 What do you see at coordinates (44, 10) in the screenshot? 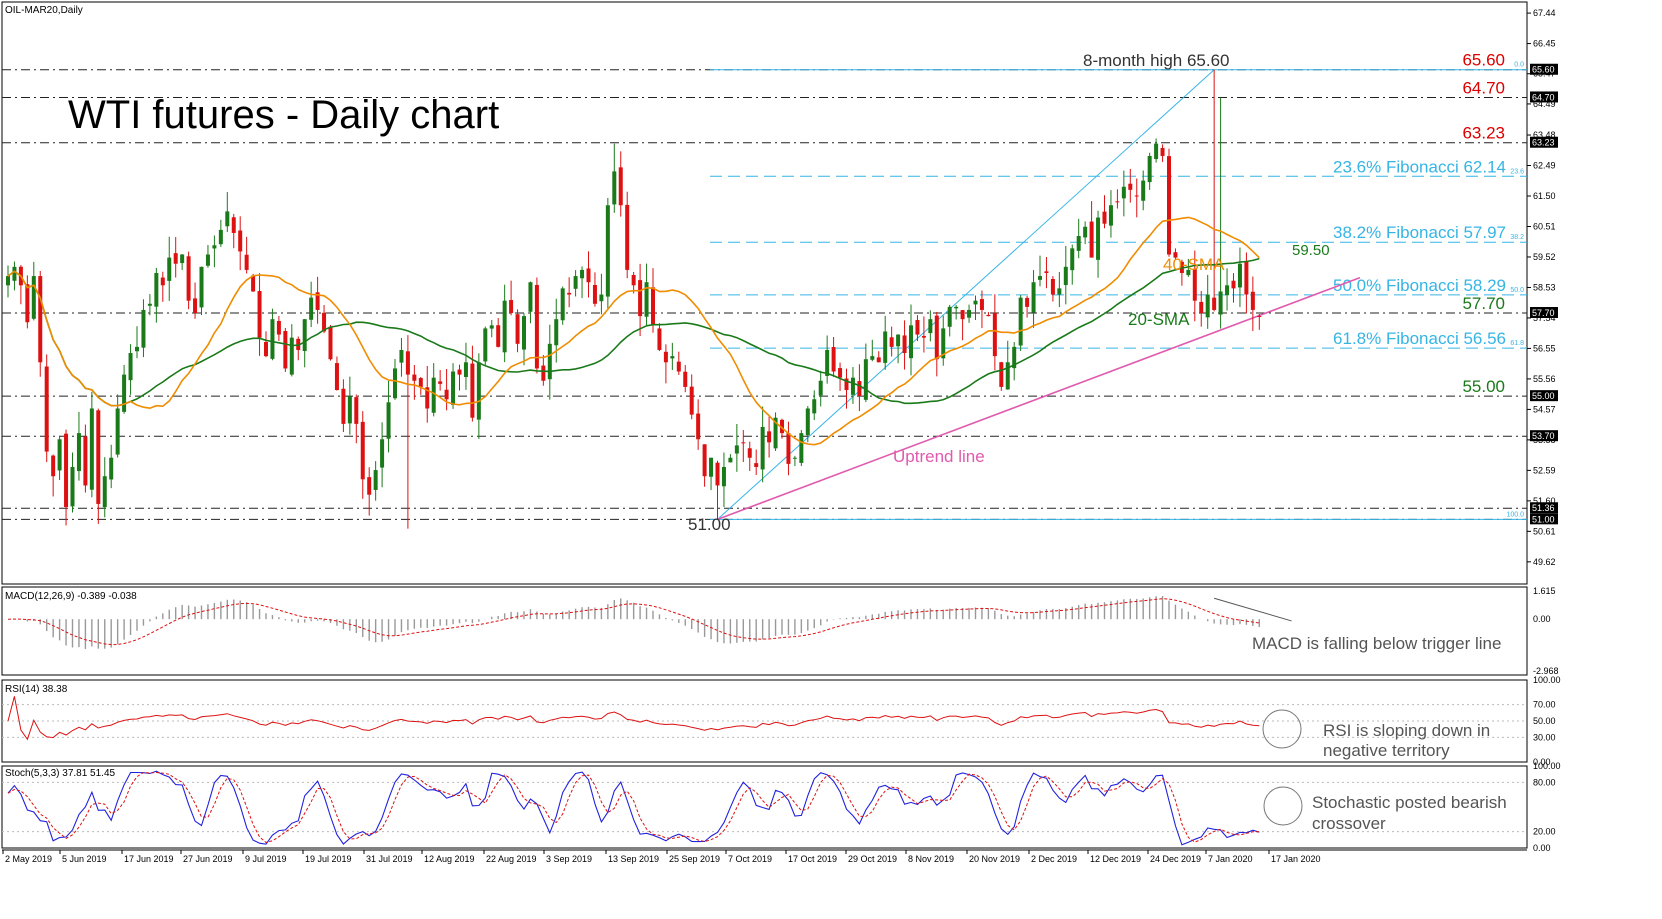
I see `symbol-label: OIL-MAR20,Daily` at bounding box center [44, 10].